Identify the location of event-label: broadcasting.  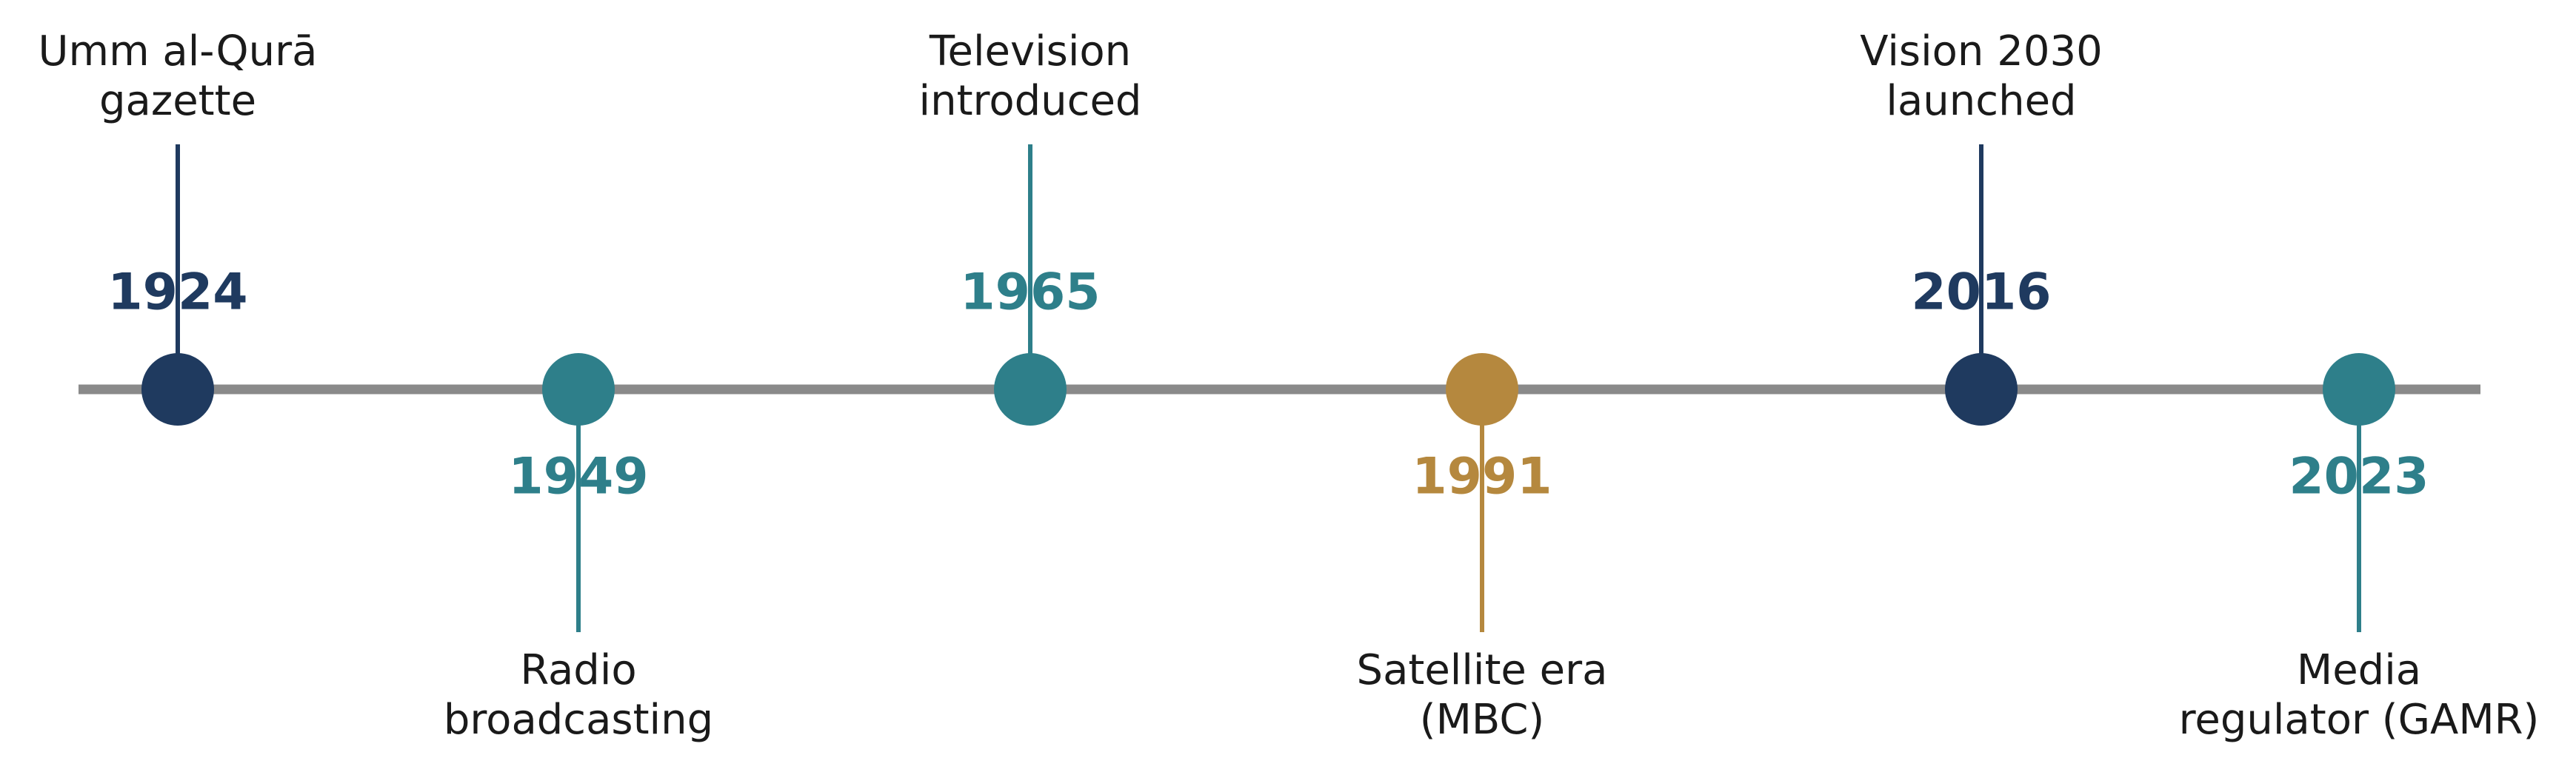
(578, 720).